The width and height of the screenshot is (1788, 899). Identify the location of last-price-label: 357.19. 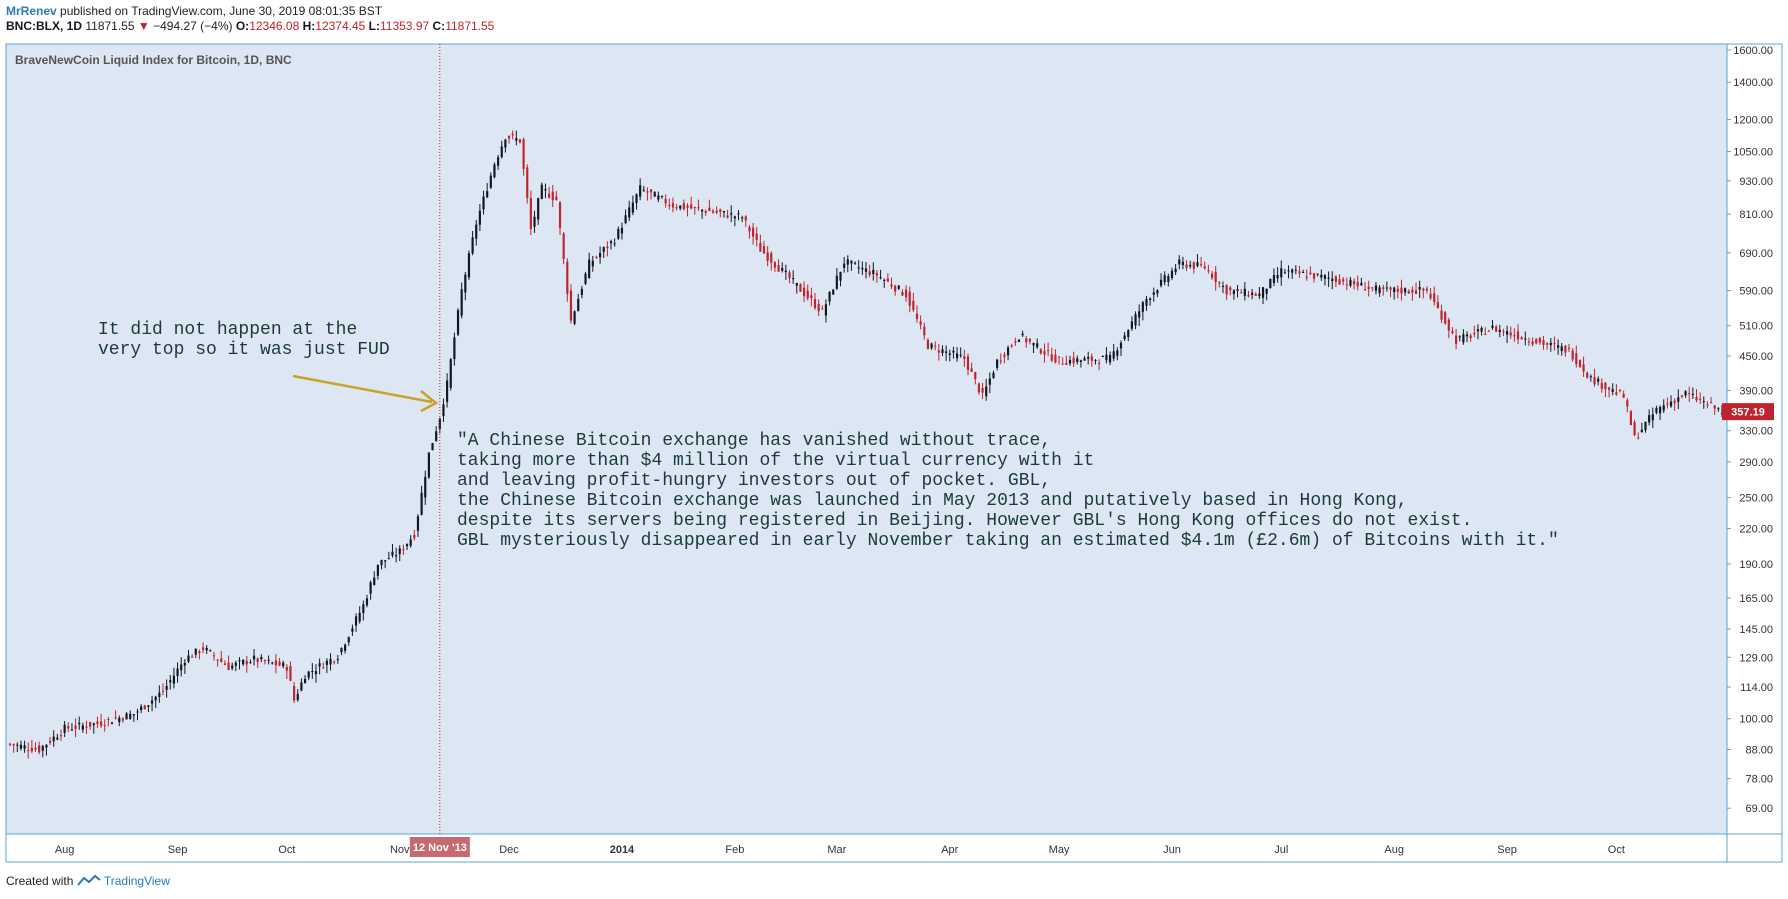
(1748, 413).